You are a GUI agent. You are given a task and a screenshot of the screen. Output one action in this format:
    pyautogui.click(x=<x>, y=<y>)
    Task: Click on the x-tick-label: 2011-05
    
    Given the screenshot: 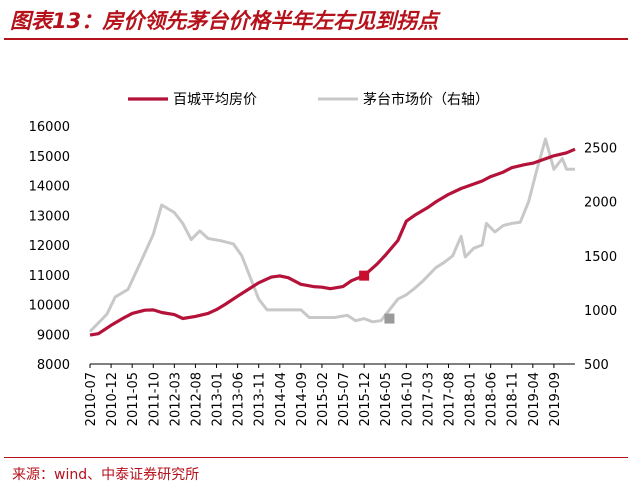 What is the action you would take?
    pyautogui.click(x=133, y=399)
    